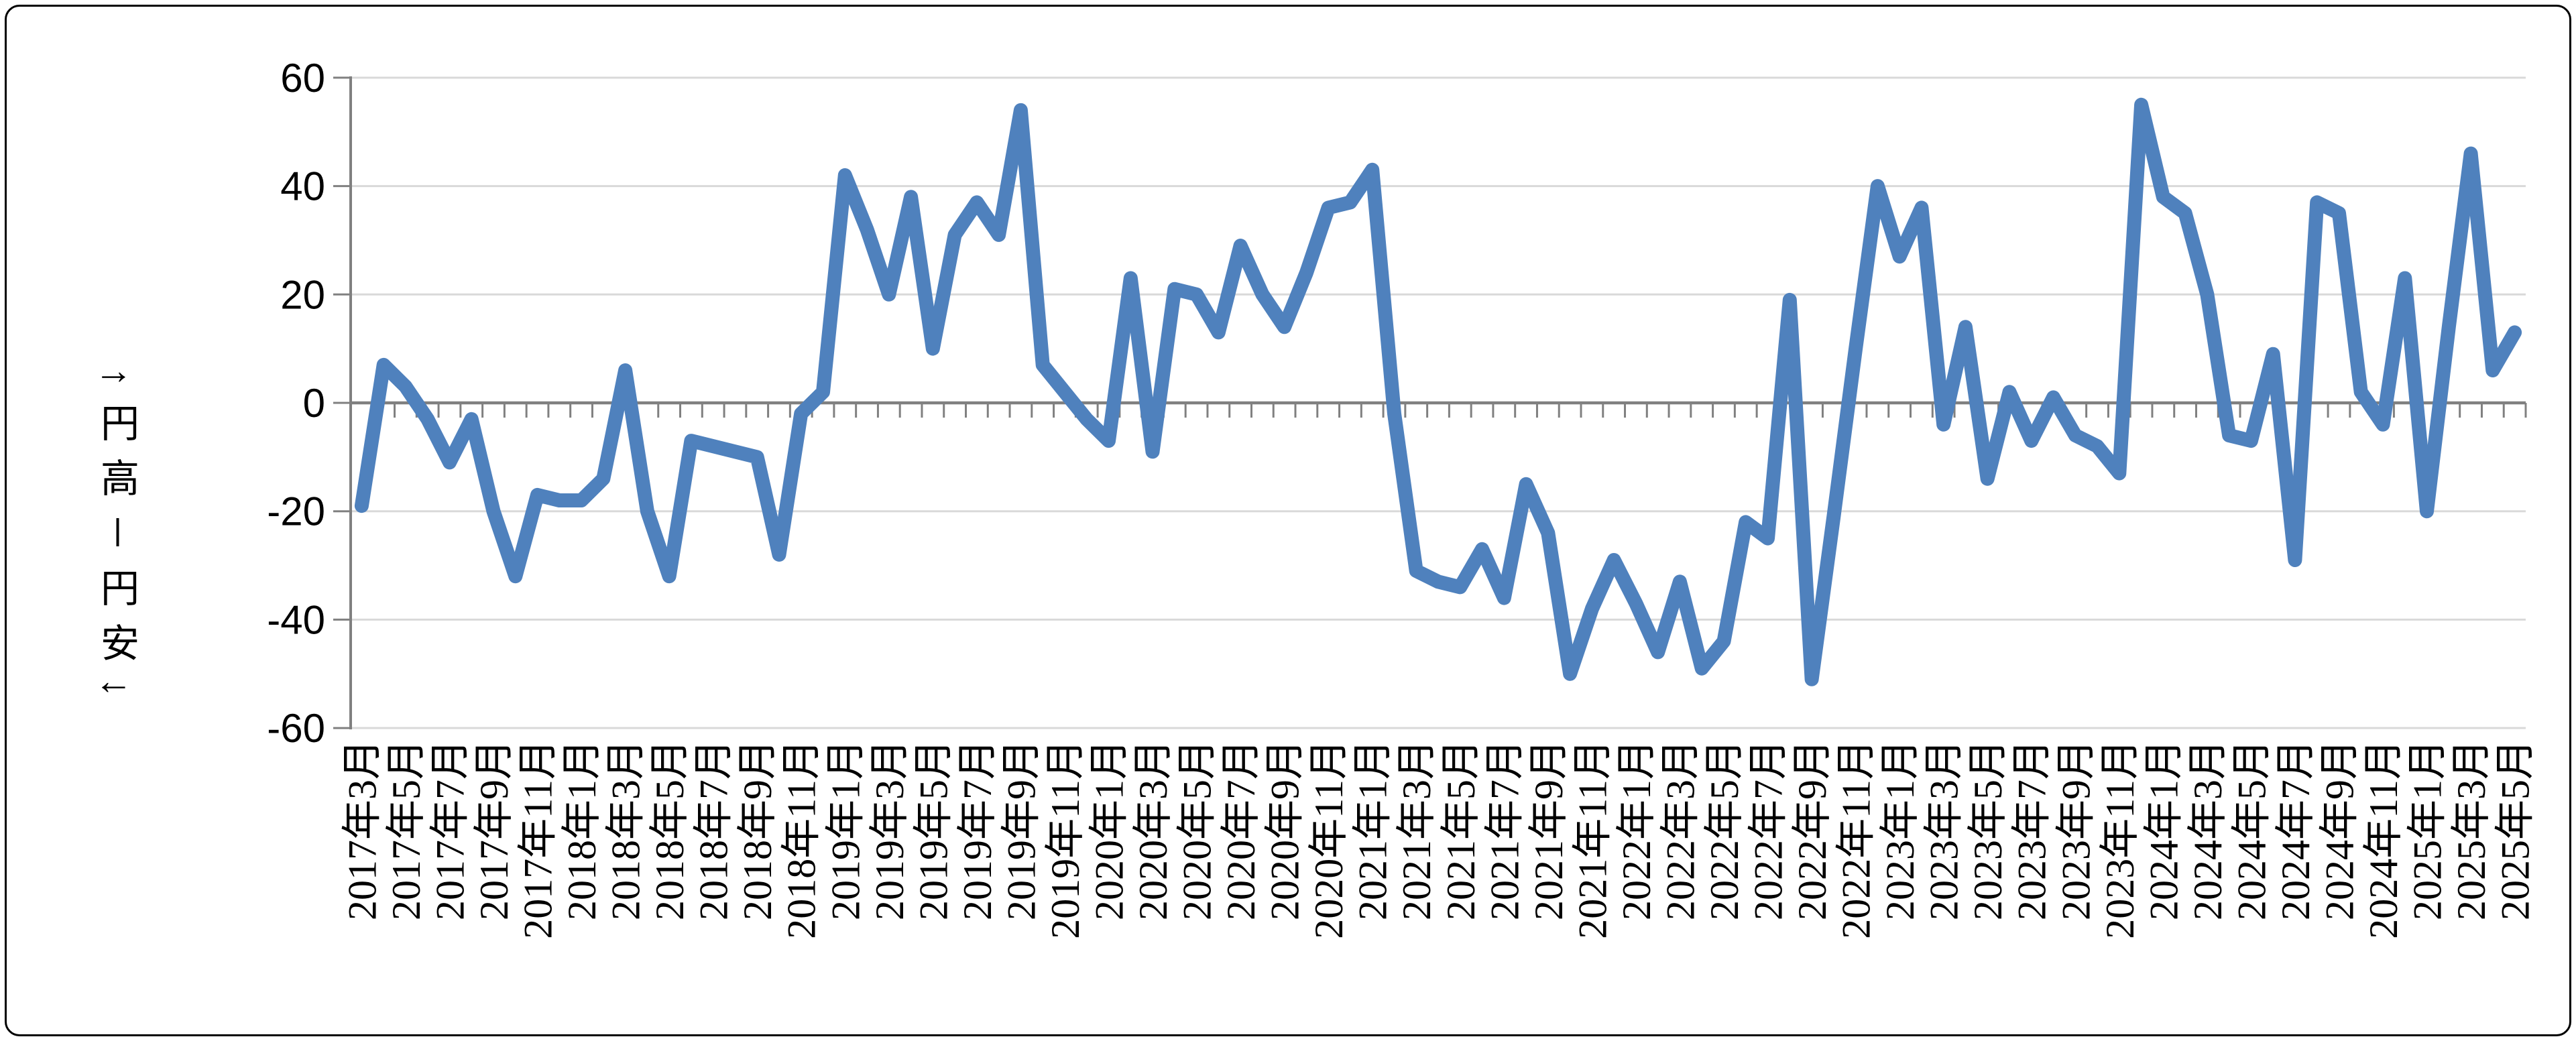 This screenshot has width=2576, height=1041. Describe the element at coordinates (977, 829) in the screenshot. I see `x-tick-label: 2019年7月` at that location.